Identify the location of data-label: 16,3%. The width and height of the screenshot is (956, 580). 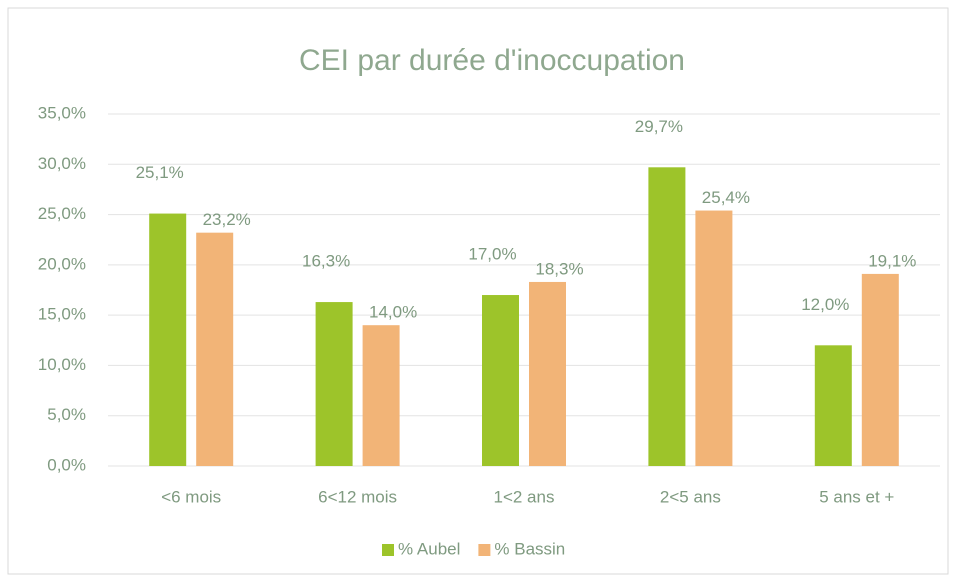
(326, 261).